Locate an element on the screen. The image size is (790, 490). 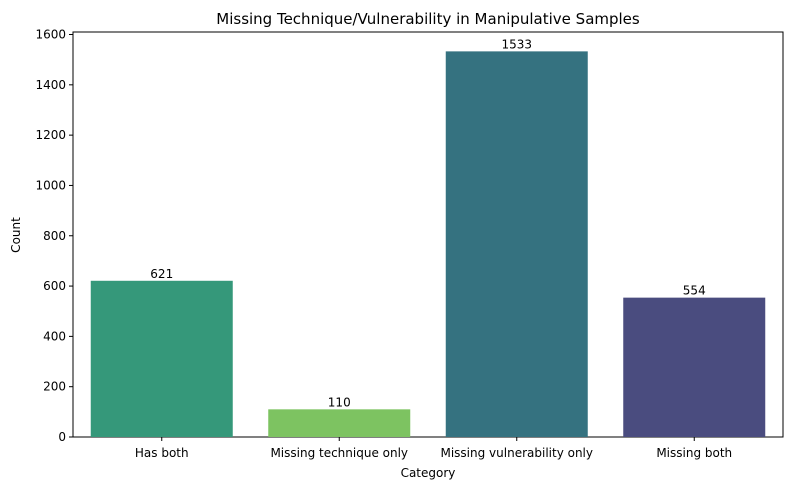
y-tick-label-0: 0 is located at coordinates (62, 437).